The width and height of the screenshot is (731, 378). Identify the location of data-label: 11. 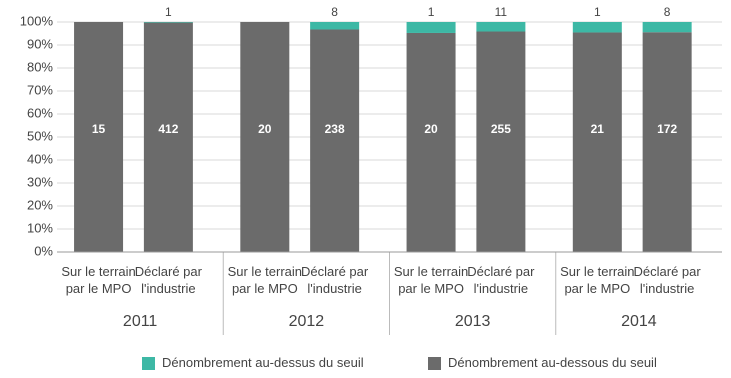
(501, 12).